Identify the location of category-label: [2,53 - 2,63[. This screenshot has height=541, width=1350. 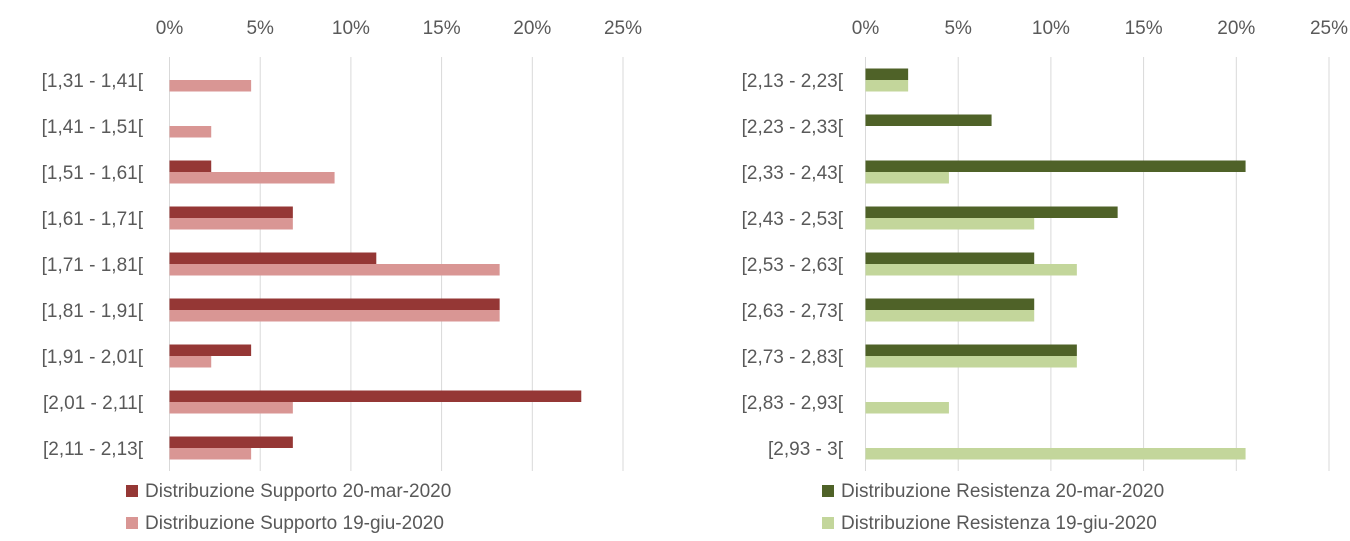
(793, 265).